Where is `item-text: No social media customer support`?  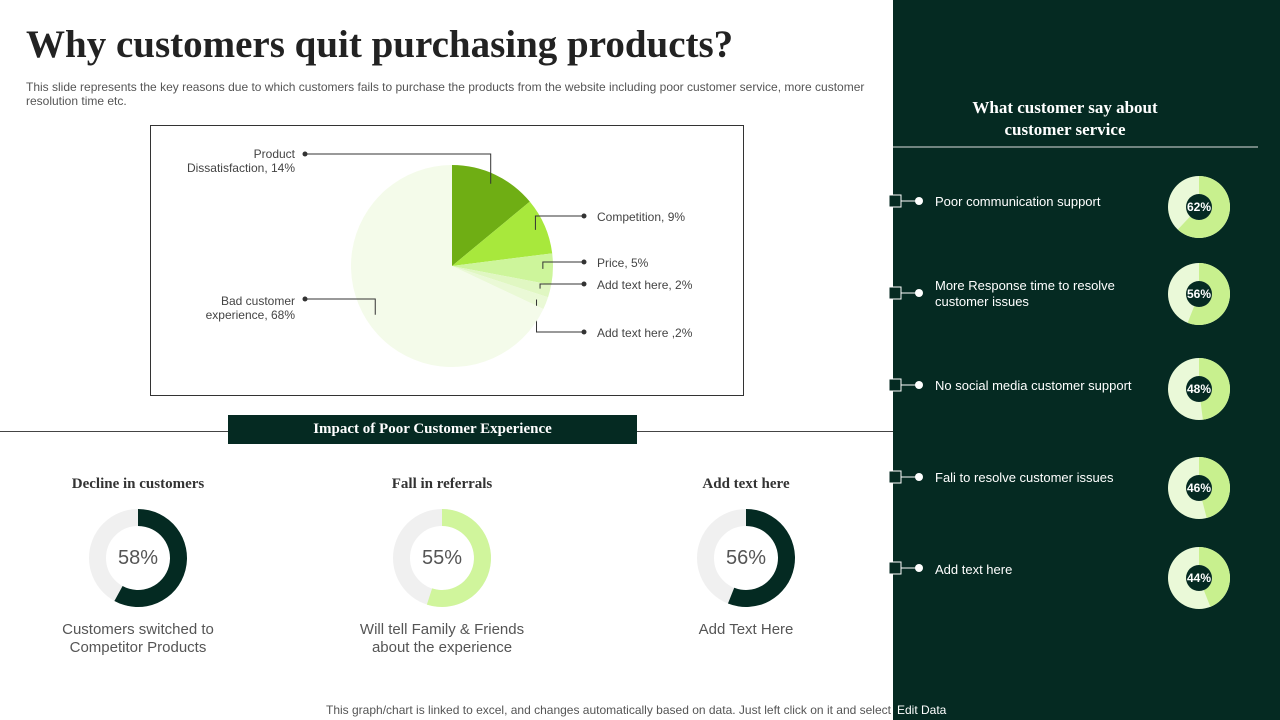
item-text: No social media customer support is located at coordinates (1033, 385).